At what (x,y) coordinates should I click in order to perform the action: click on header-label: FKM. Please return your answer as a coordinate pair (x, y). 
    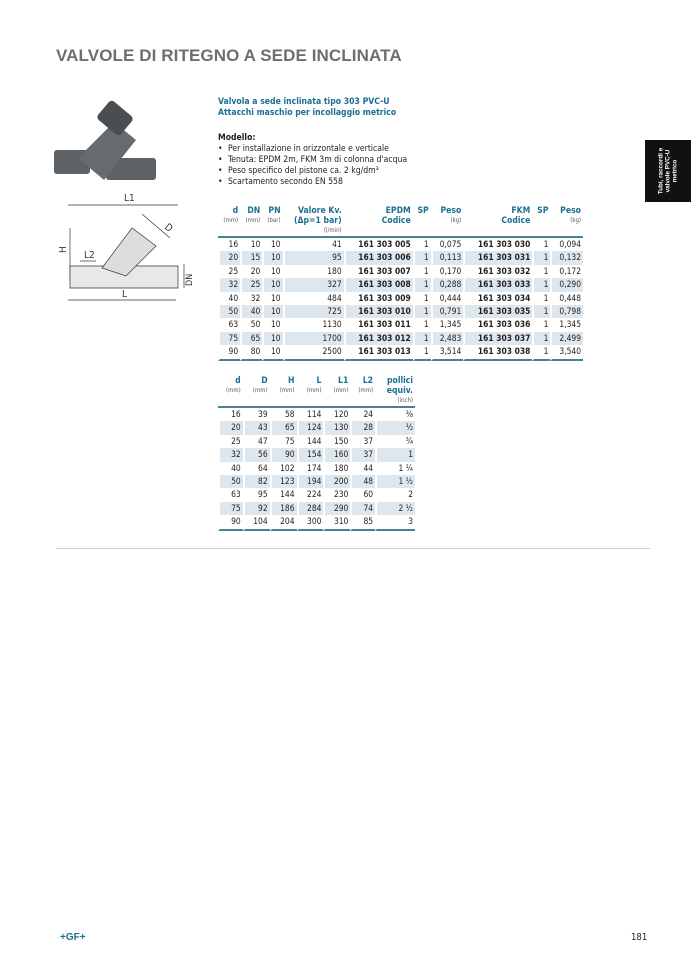
    Looking at the image, I should click on (521, 211).